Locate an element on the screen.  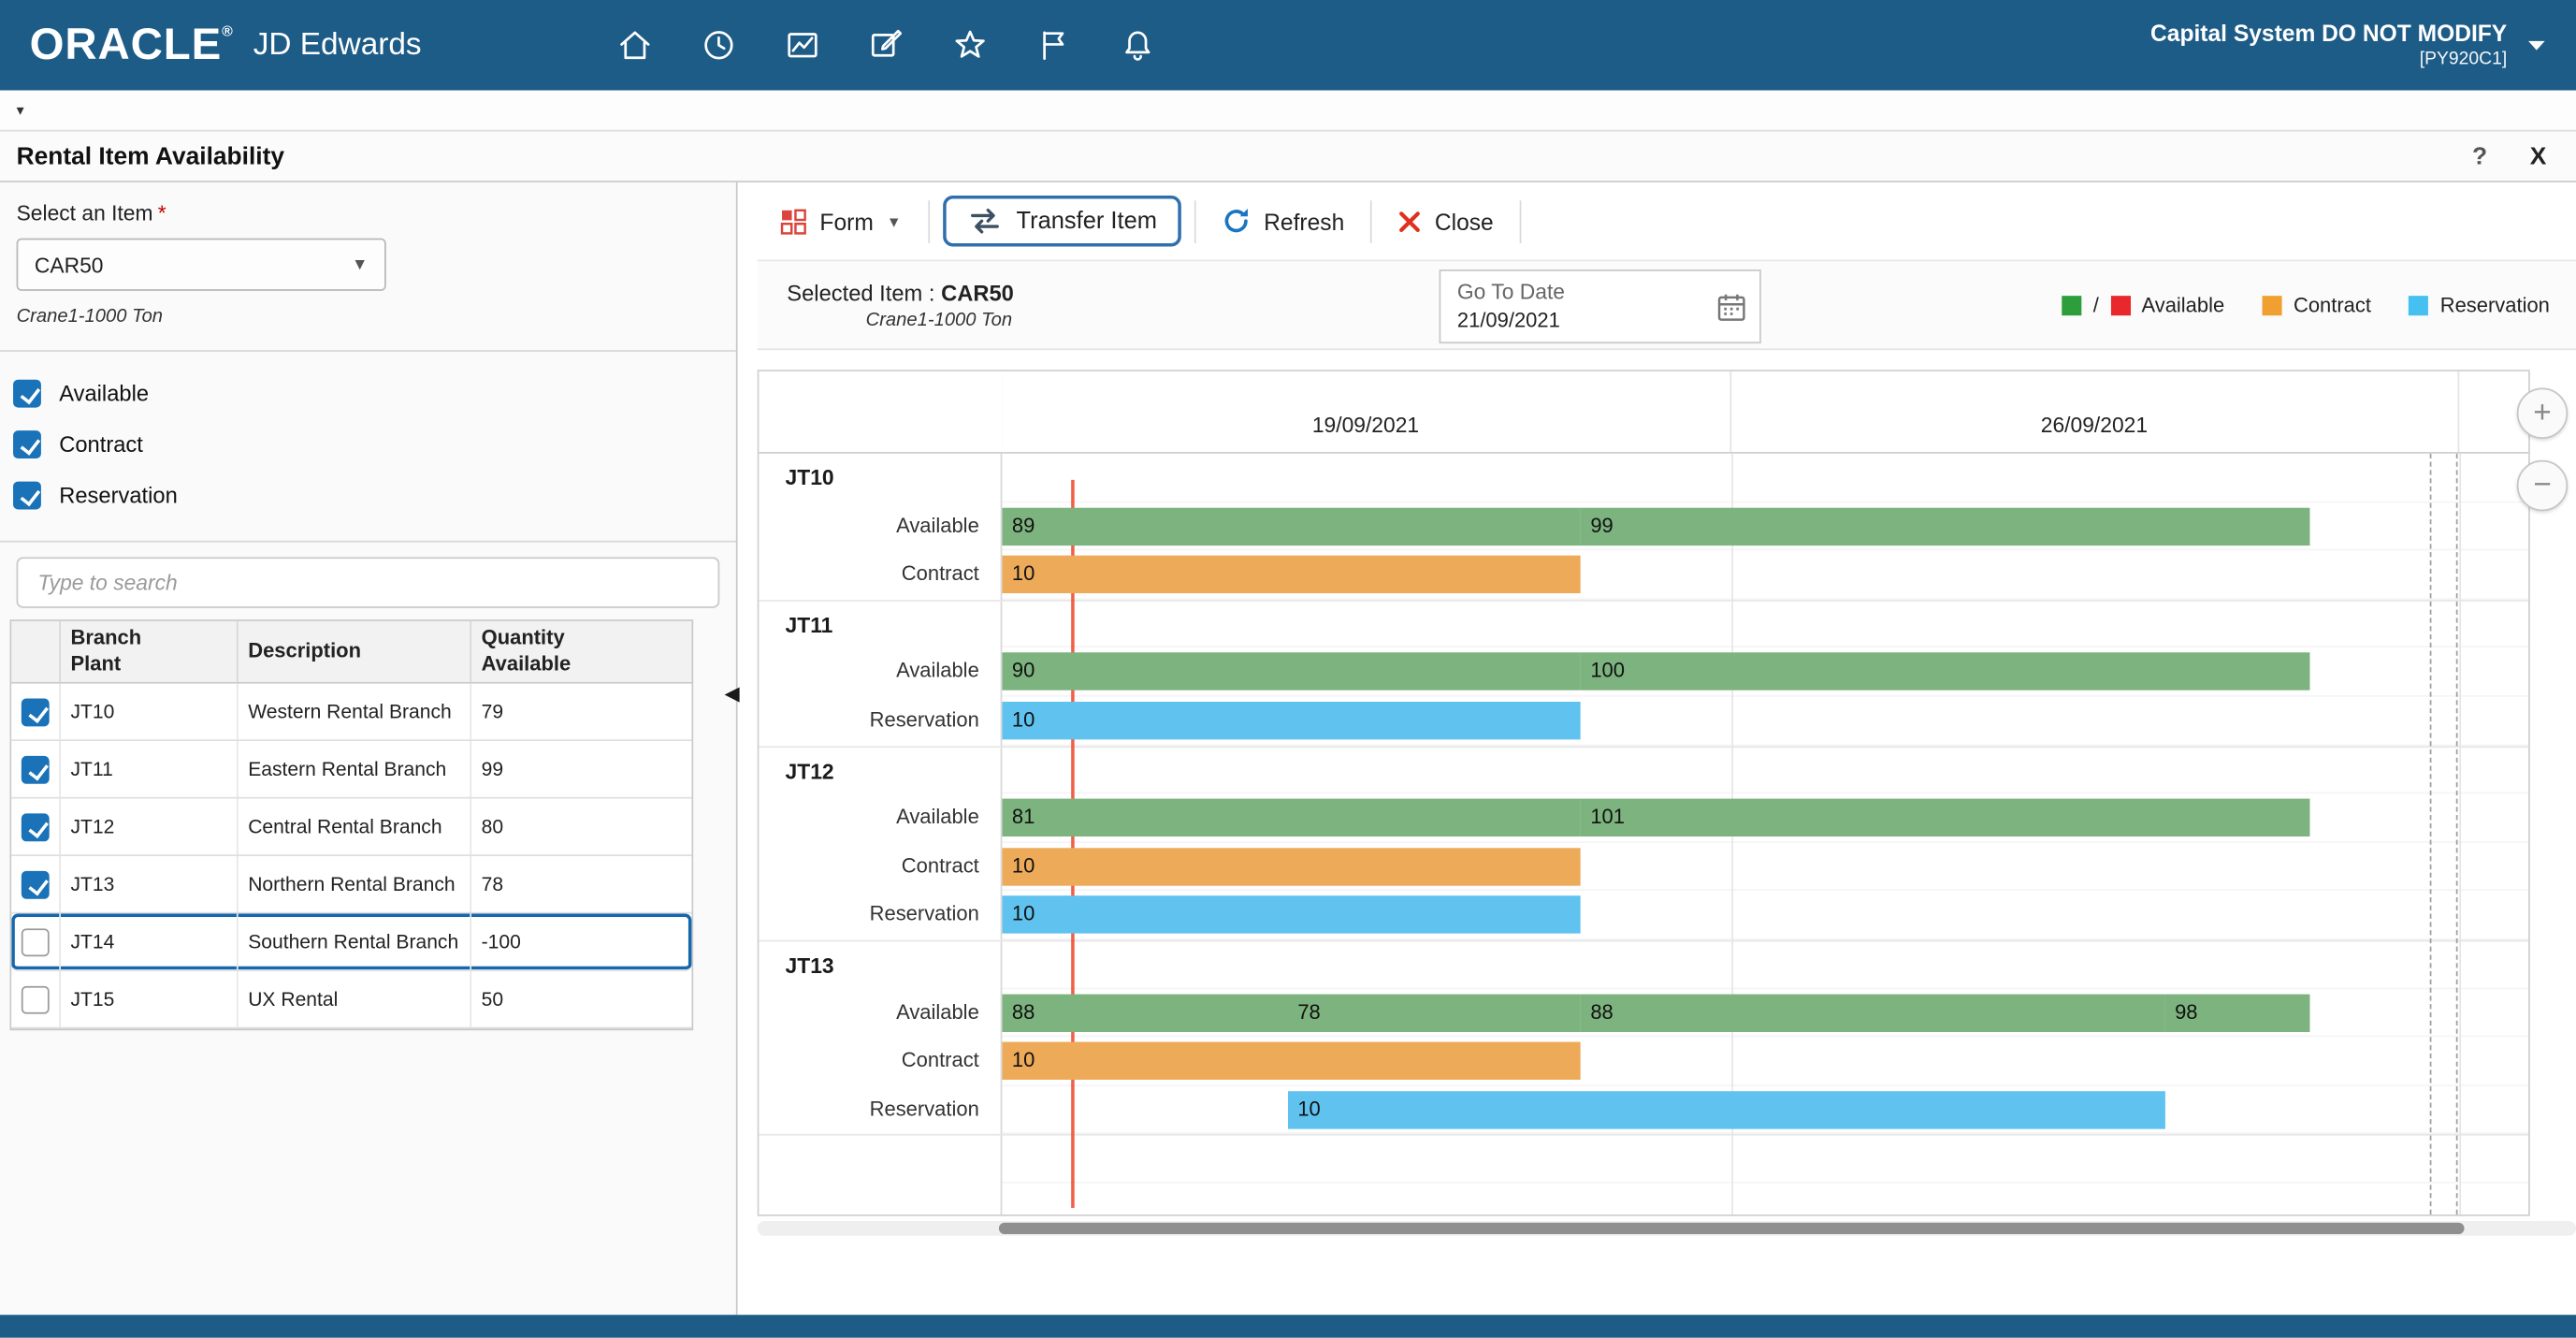
go-to-date-field: Go To Date 21/09/2021 is located at coordinates (1600, 306).